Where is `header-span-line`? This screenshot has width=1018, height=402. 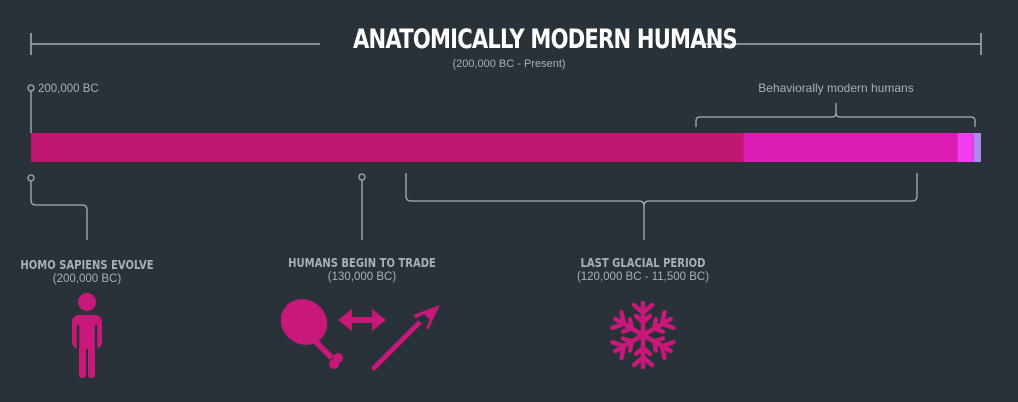 header-span-line is located at coordinates (506, 44).